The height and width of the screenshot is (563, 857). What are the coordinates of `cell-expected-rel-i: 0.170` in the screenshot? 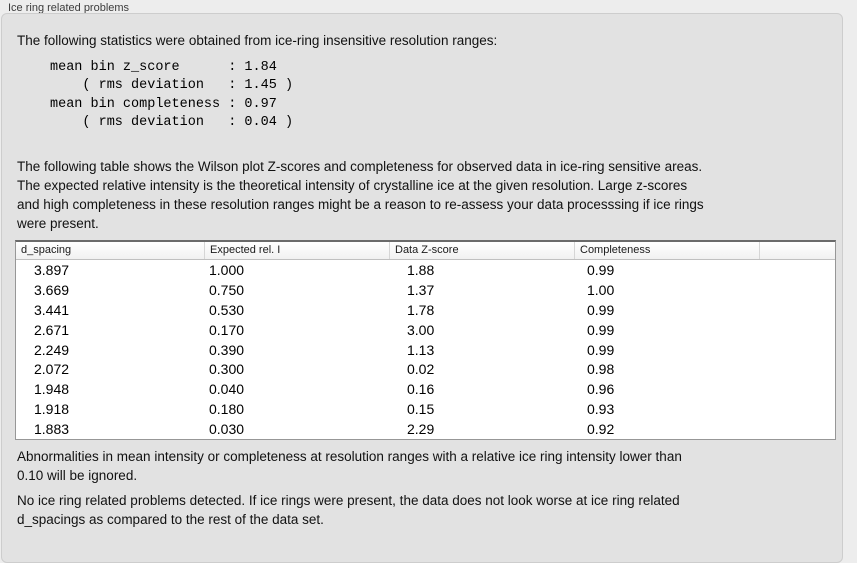 It's located at (227, 329).